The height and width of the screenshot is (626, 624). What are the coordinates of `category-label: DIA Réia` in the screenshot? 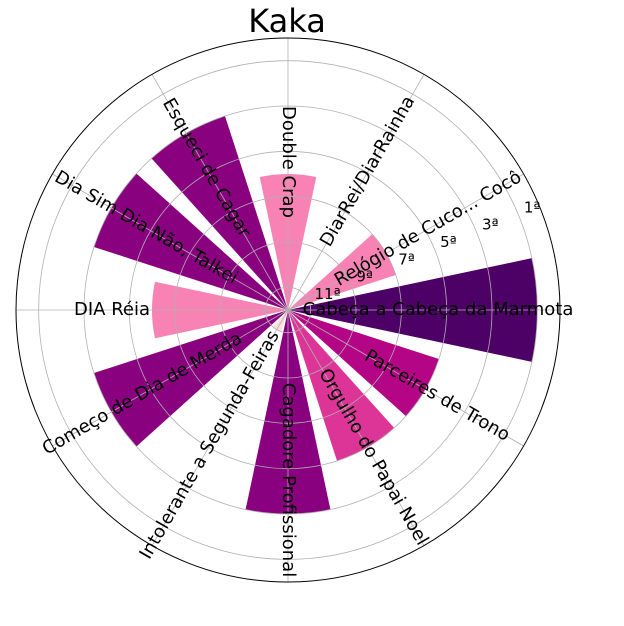 It's located at (112, 309).